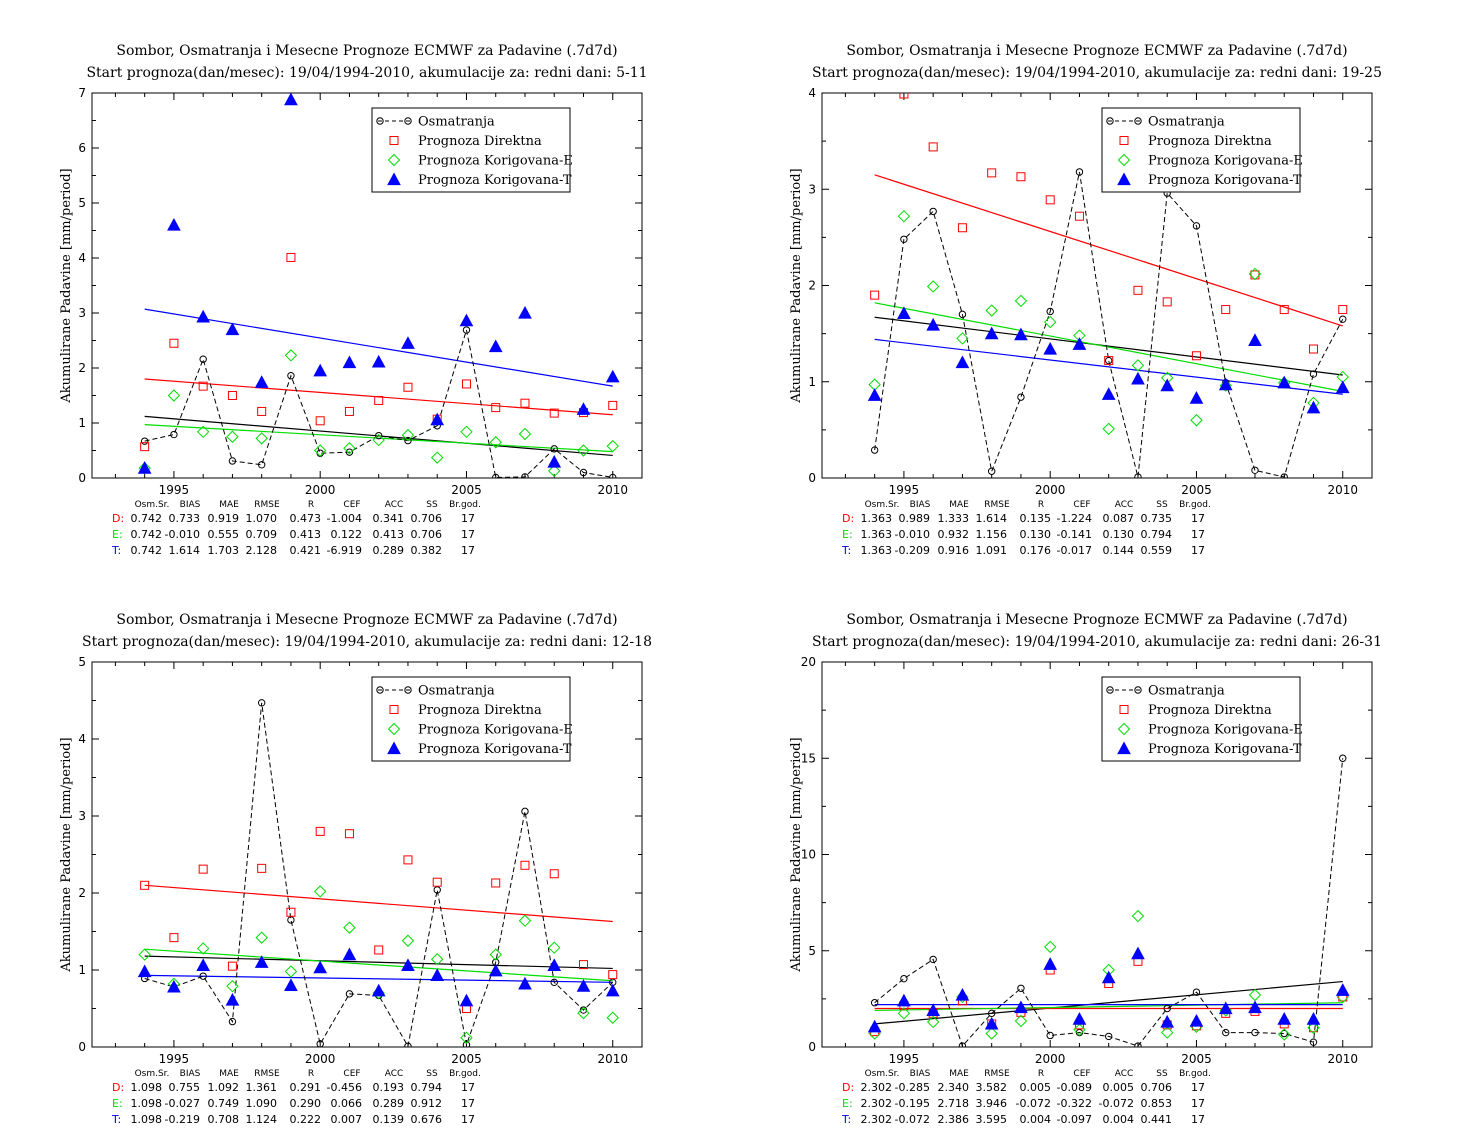  What do you see at coordinates (954, 534) in the screenshot?
I see `stats-cell: 0.932` at bounding box center [954, 534].